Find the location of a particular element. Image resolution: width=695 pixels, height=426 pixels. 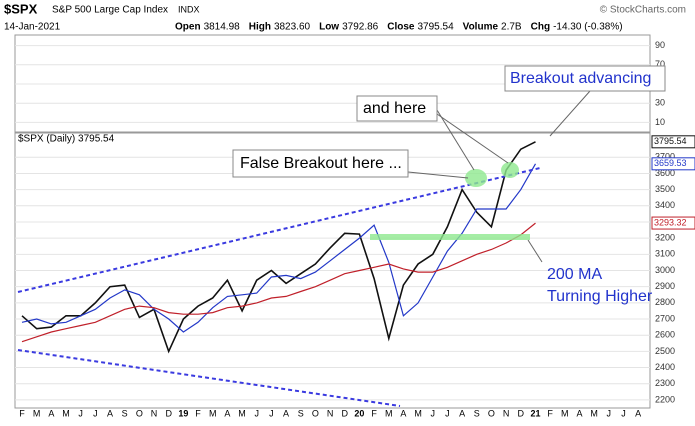

legend-label: $SPX (Daily) 3795.54 is located at coordinates (66, 139).